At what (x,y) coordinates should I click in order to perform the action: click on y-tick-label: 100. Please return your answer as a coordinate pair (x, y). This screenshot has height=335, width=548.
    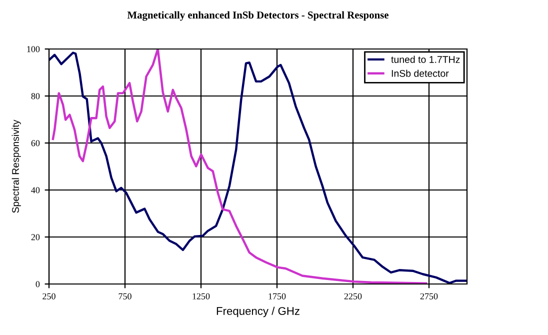
    Looking at the image, I should click on (33, 49).